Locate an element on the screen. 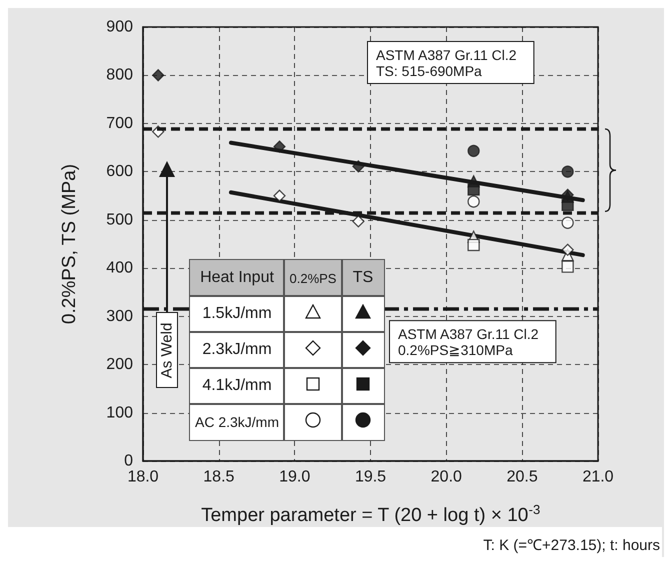  y-tick-label: 600 is located at coordinates (120, 171).